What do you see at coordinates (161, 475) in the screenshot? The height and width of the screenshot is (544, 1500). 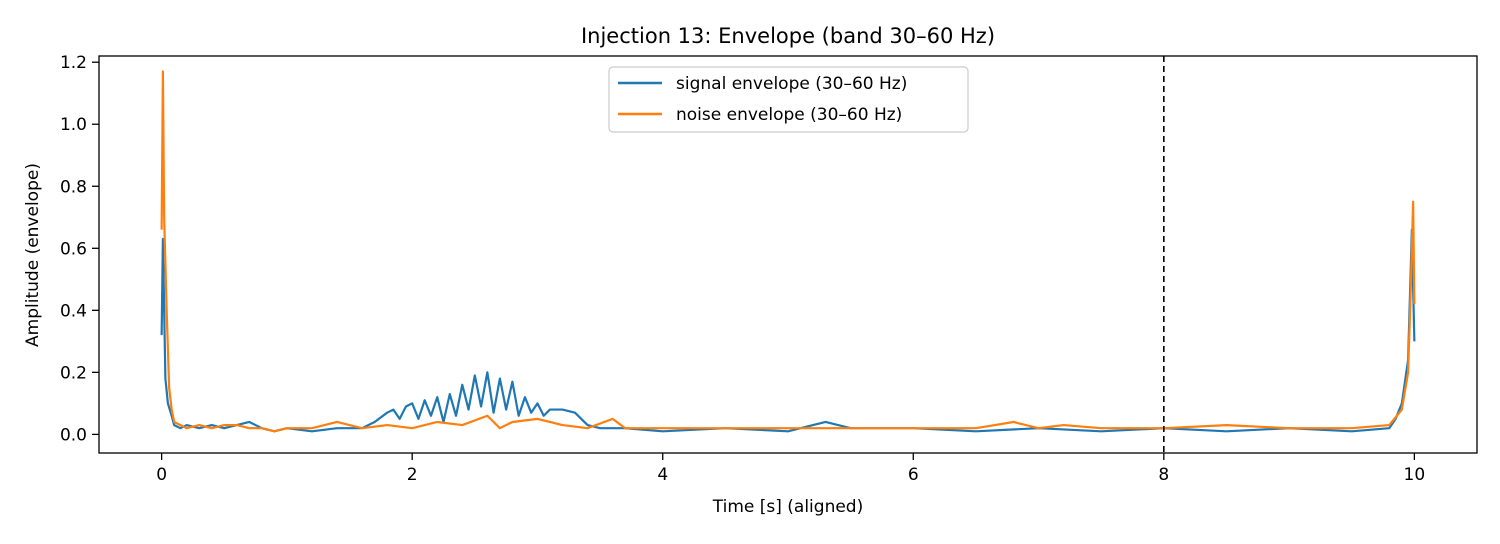 I see `x-tick-label: 0` at bounding box center [161, 475].